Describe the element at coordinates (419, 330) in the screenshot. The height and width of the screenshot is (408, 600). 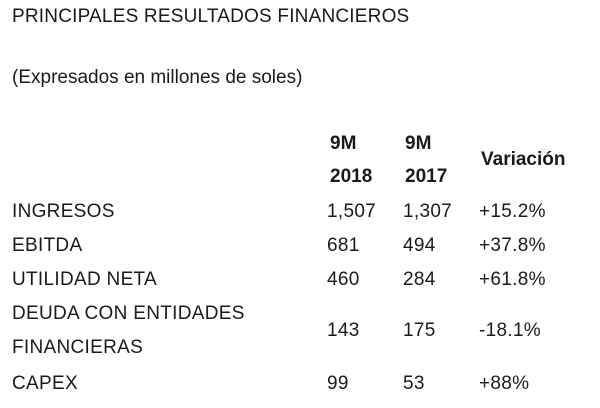
I see `row-deuda-2017: 175` at that location.